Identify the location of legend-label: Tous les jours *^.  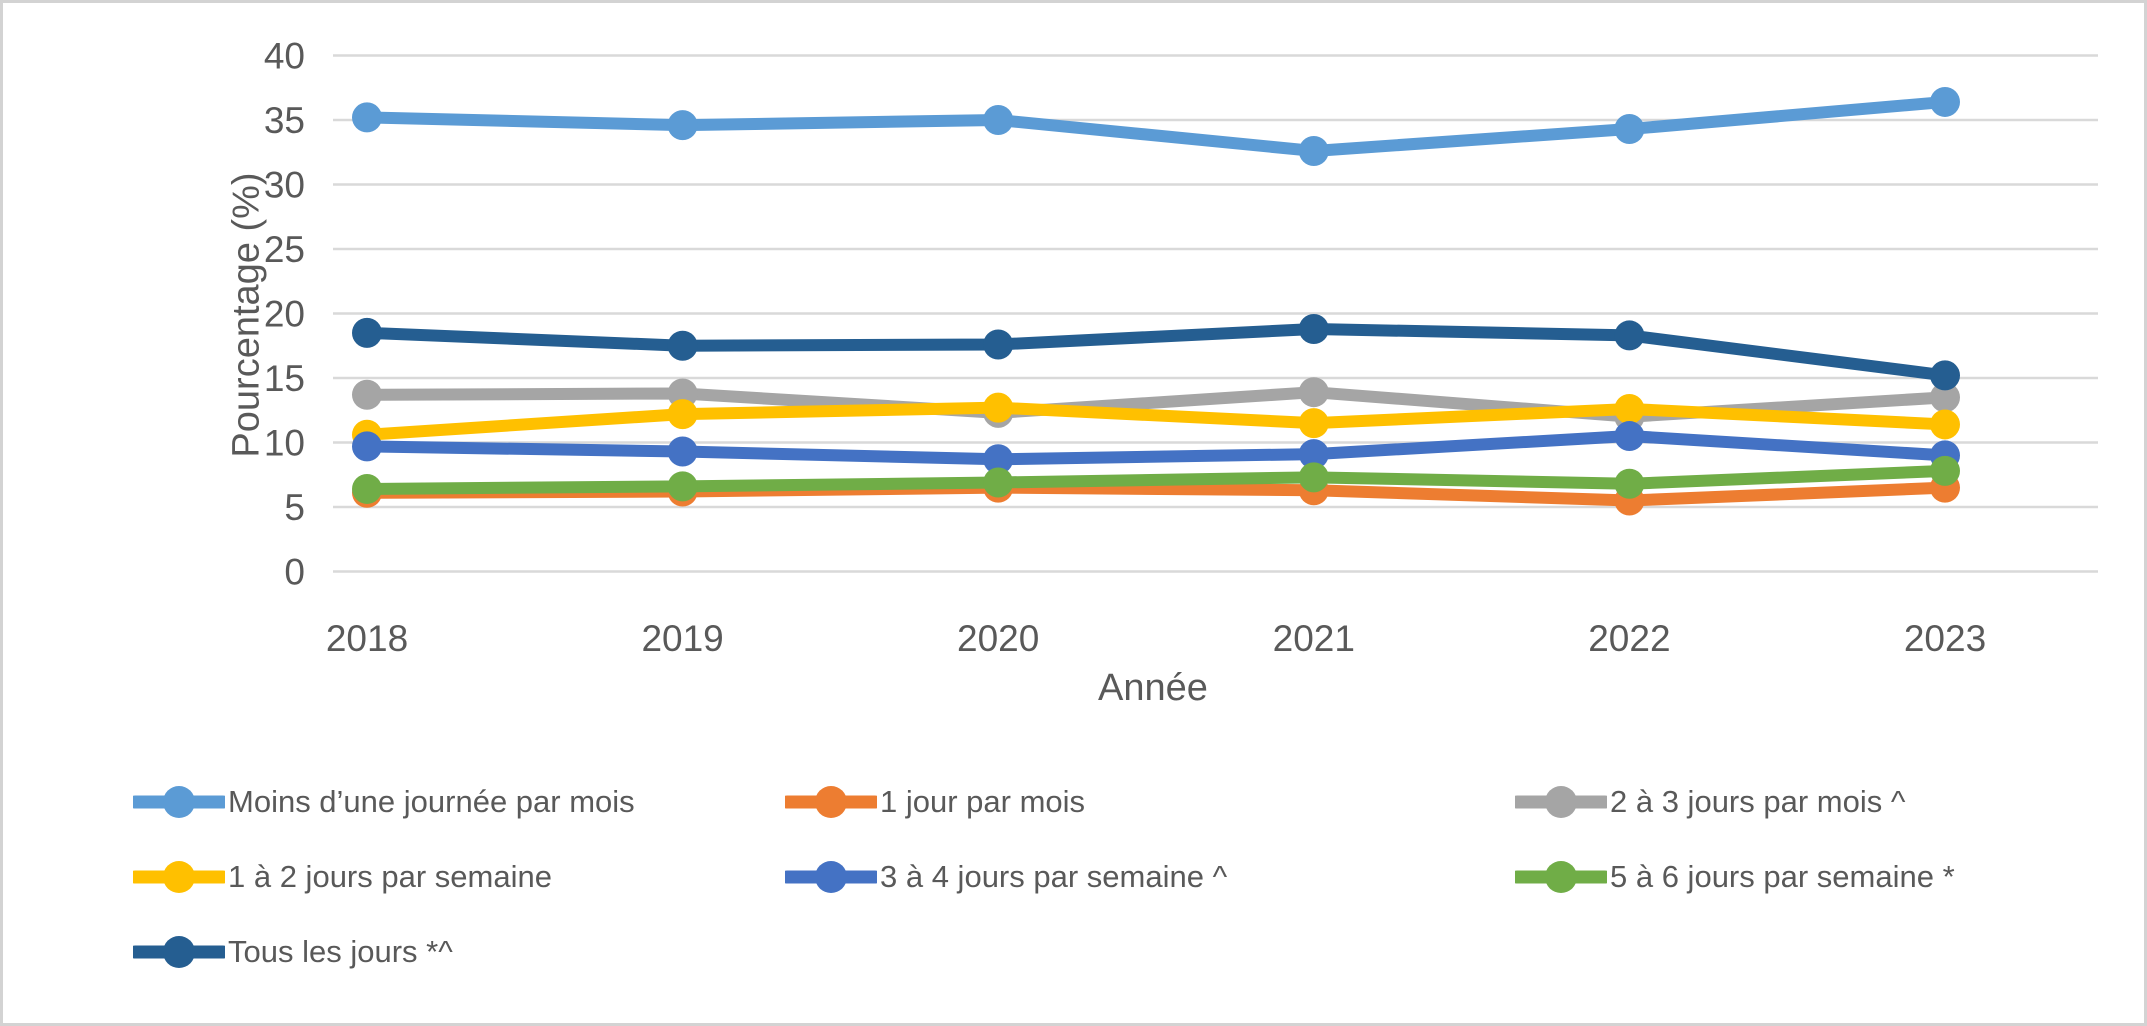
(340, 951).